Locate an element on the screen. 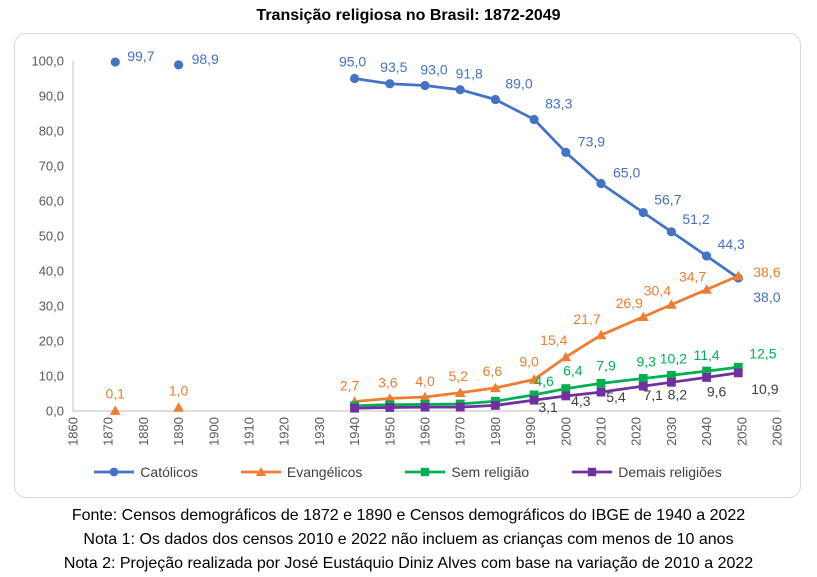 Image resolution: width=817 pixels, height=577 pixels. svg-text: 6,6 is located at coordinates (493, 371).